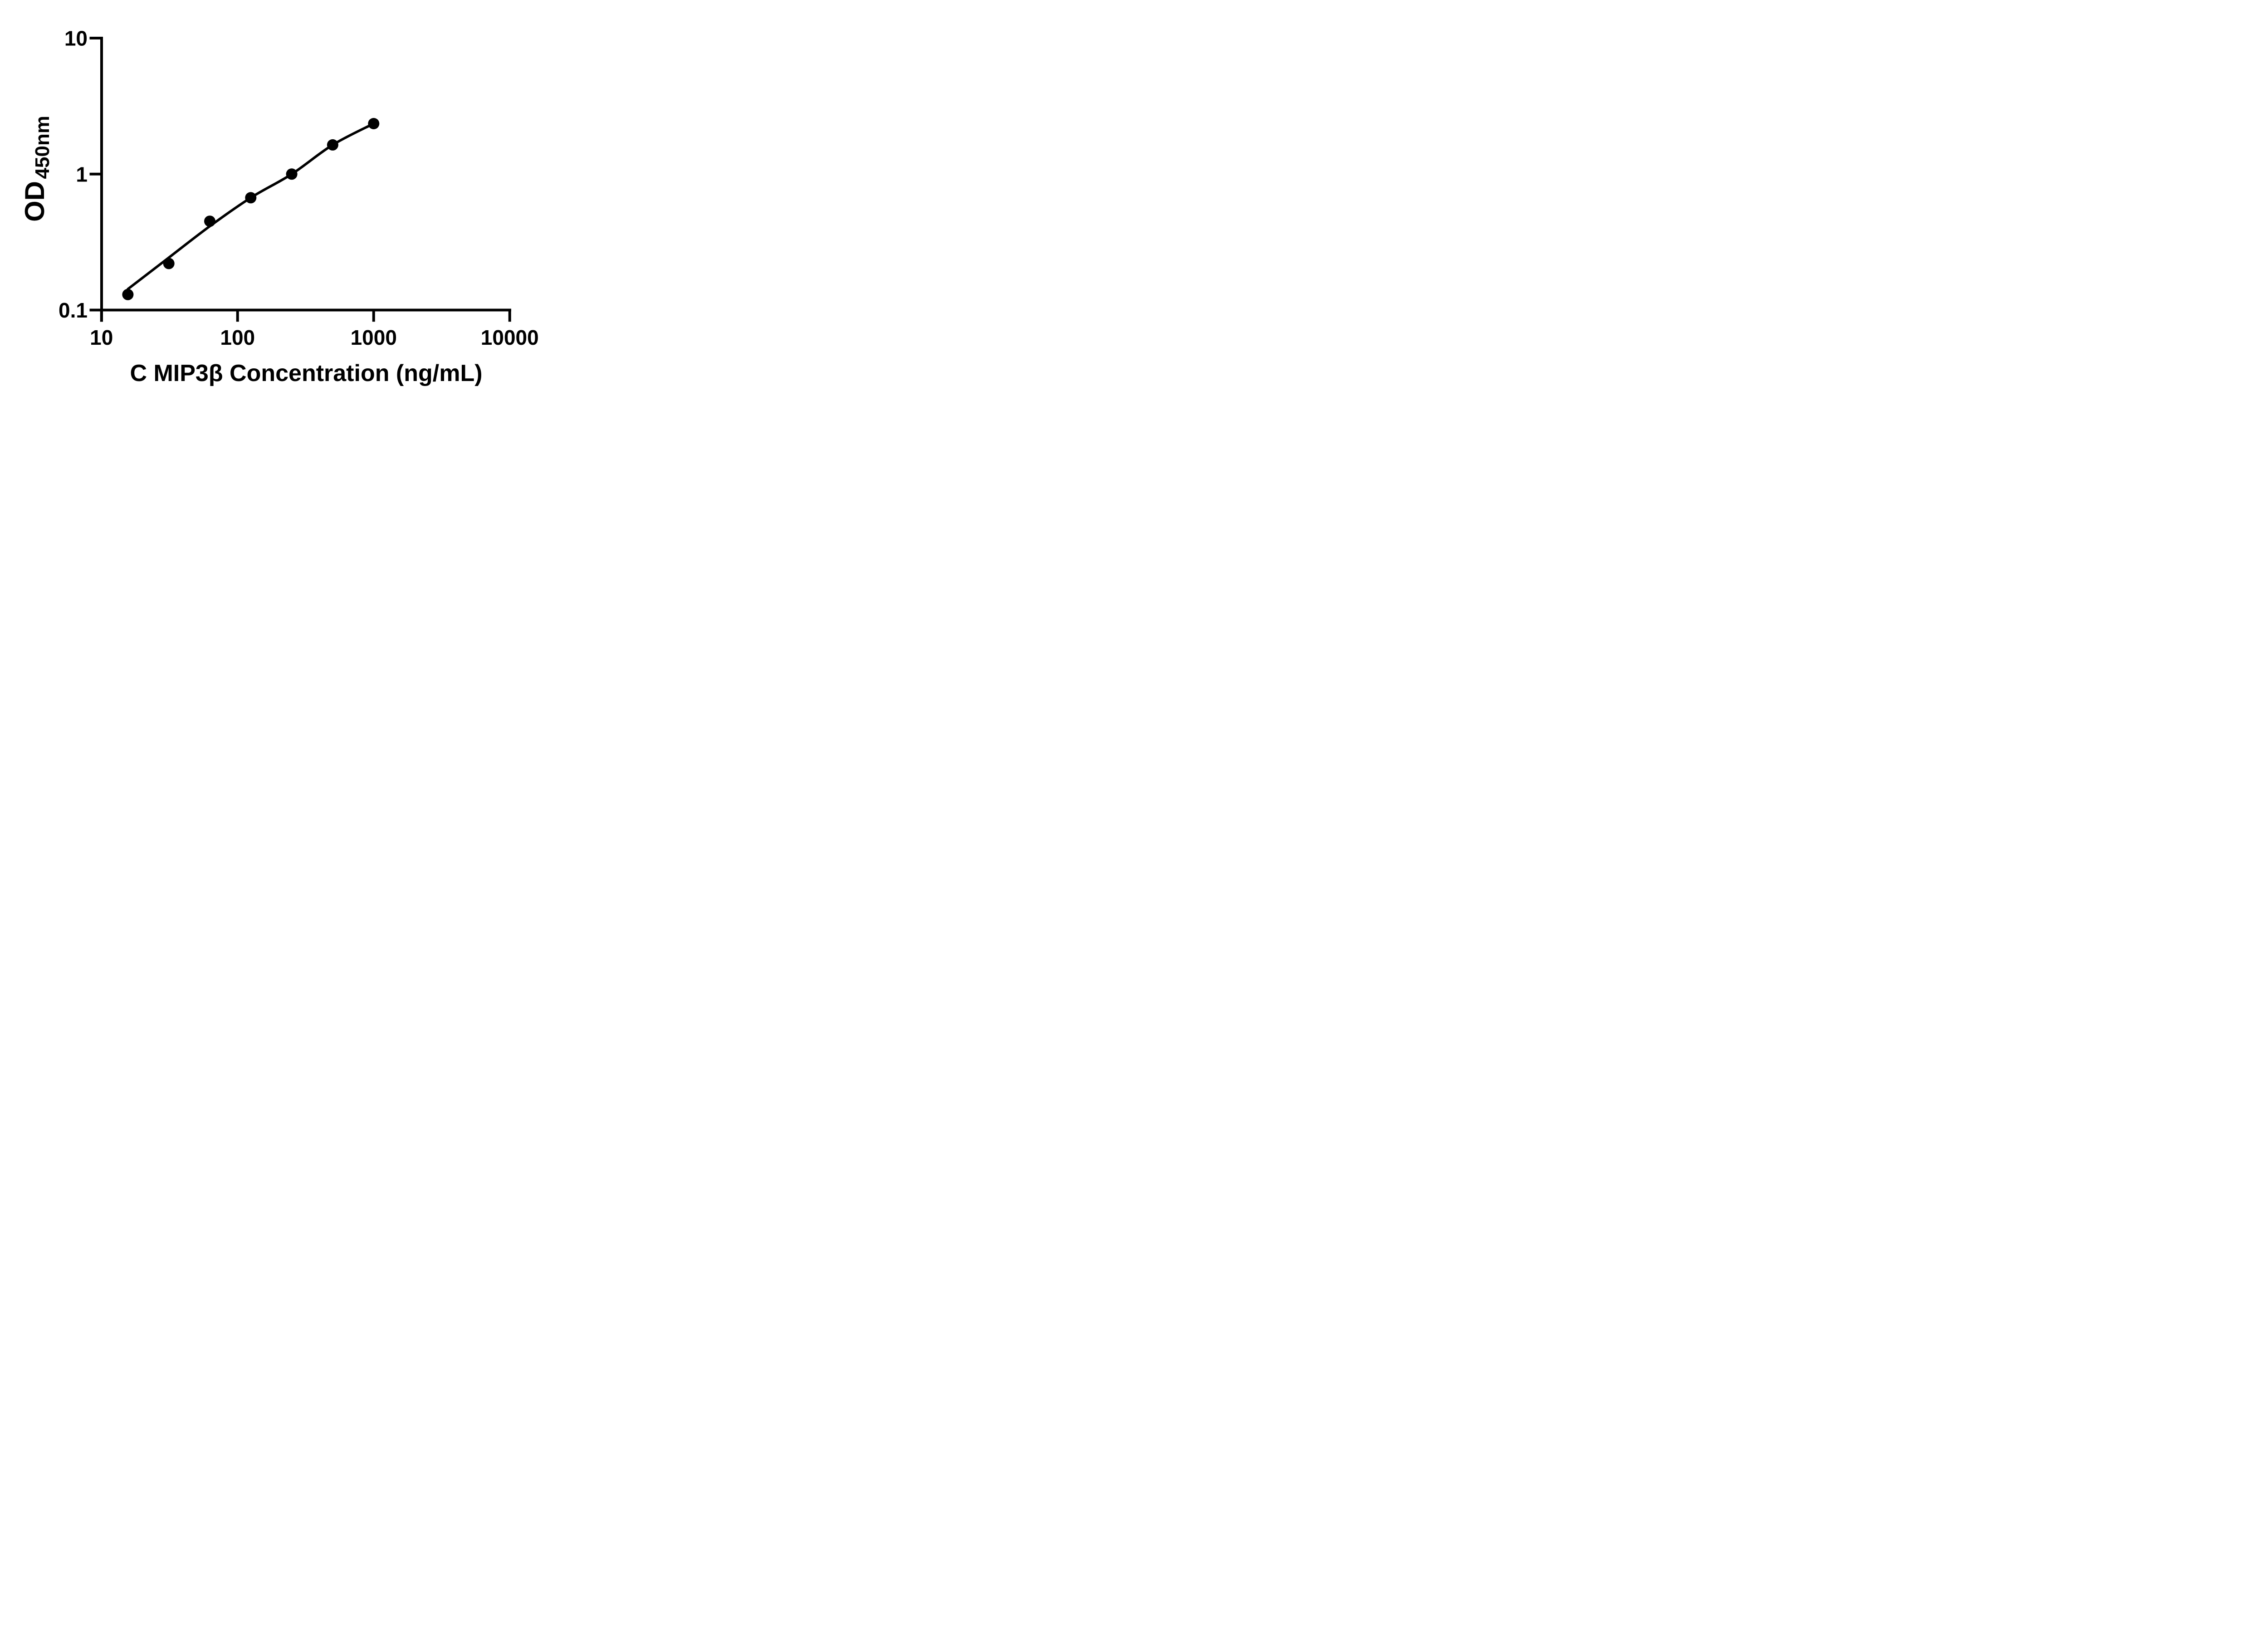 Image resolution: width=2268 pixels, height=1633 pixels. I want to click on x-tick-label: 10000, so click(510, 337).